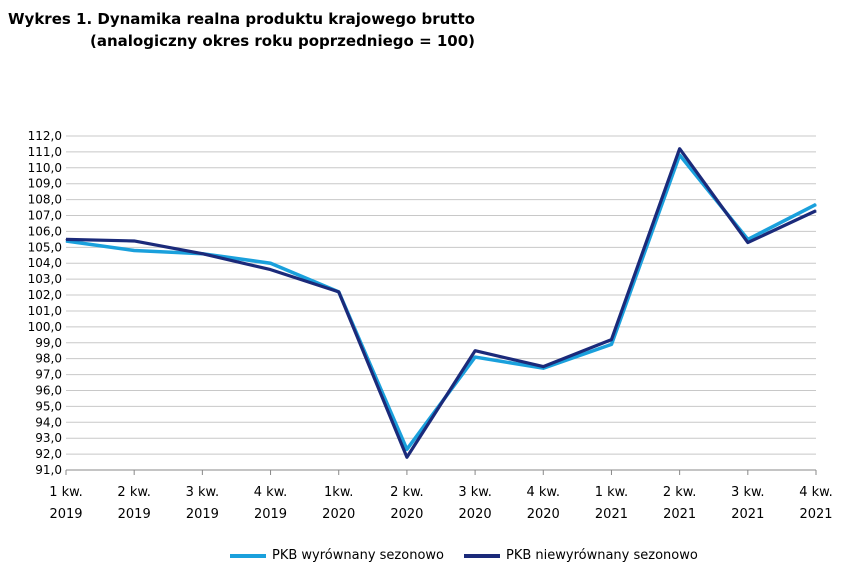  Describe the element at coordinates (45, 184) in the screenshot. I see `y-tick-label: 109,0` at that location.